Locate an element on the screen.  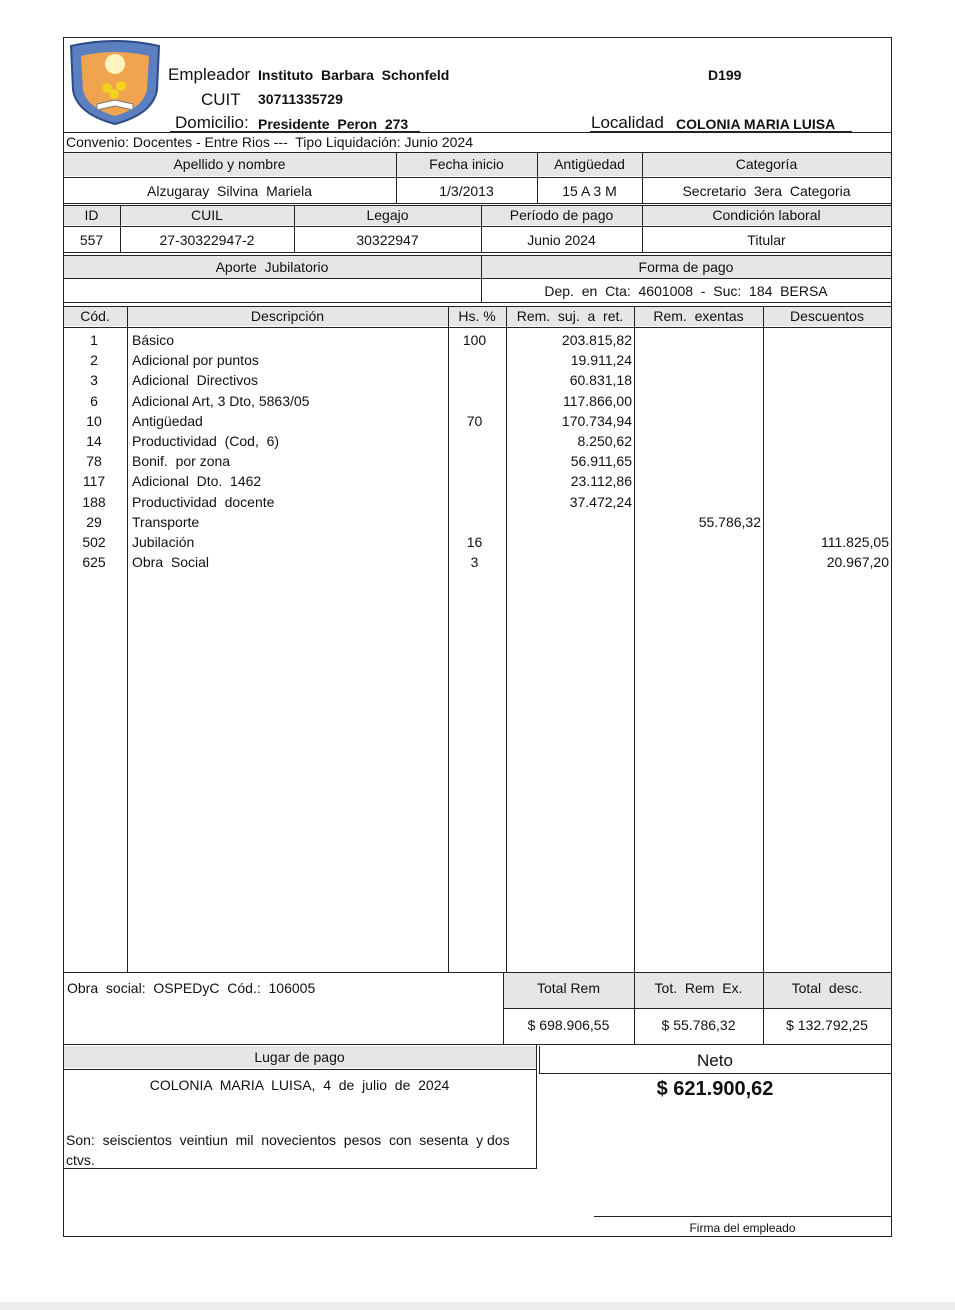
item-cell: Jubilación is located at coordinates (163, 542).